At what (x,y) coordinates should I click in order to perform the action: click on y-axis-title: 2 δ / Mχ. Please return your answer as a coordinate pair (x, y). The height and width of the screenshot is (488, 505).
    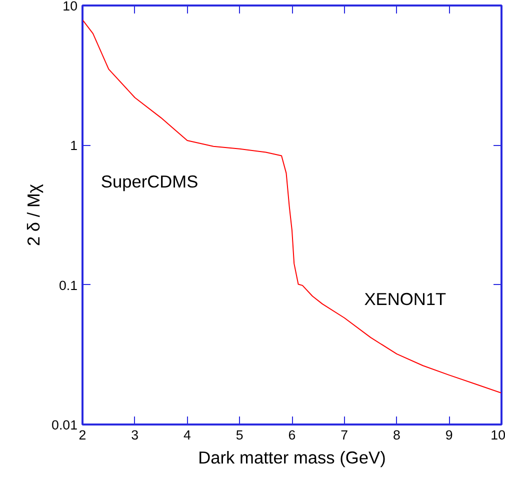
    Looking at the image, I should click on (34, 215).